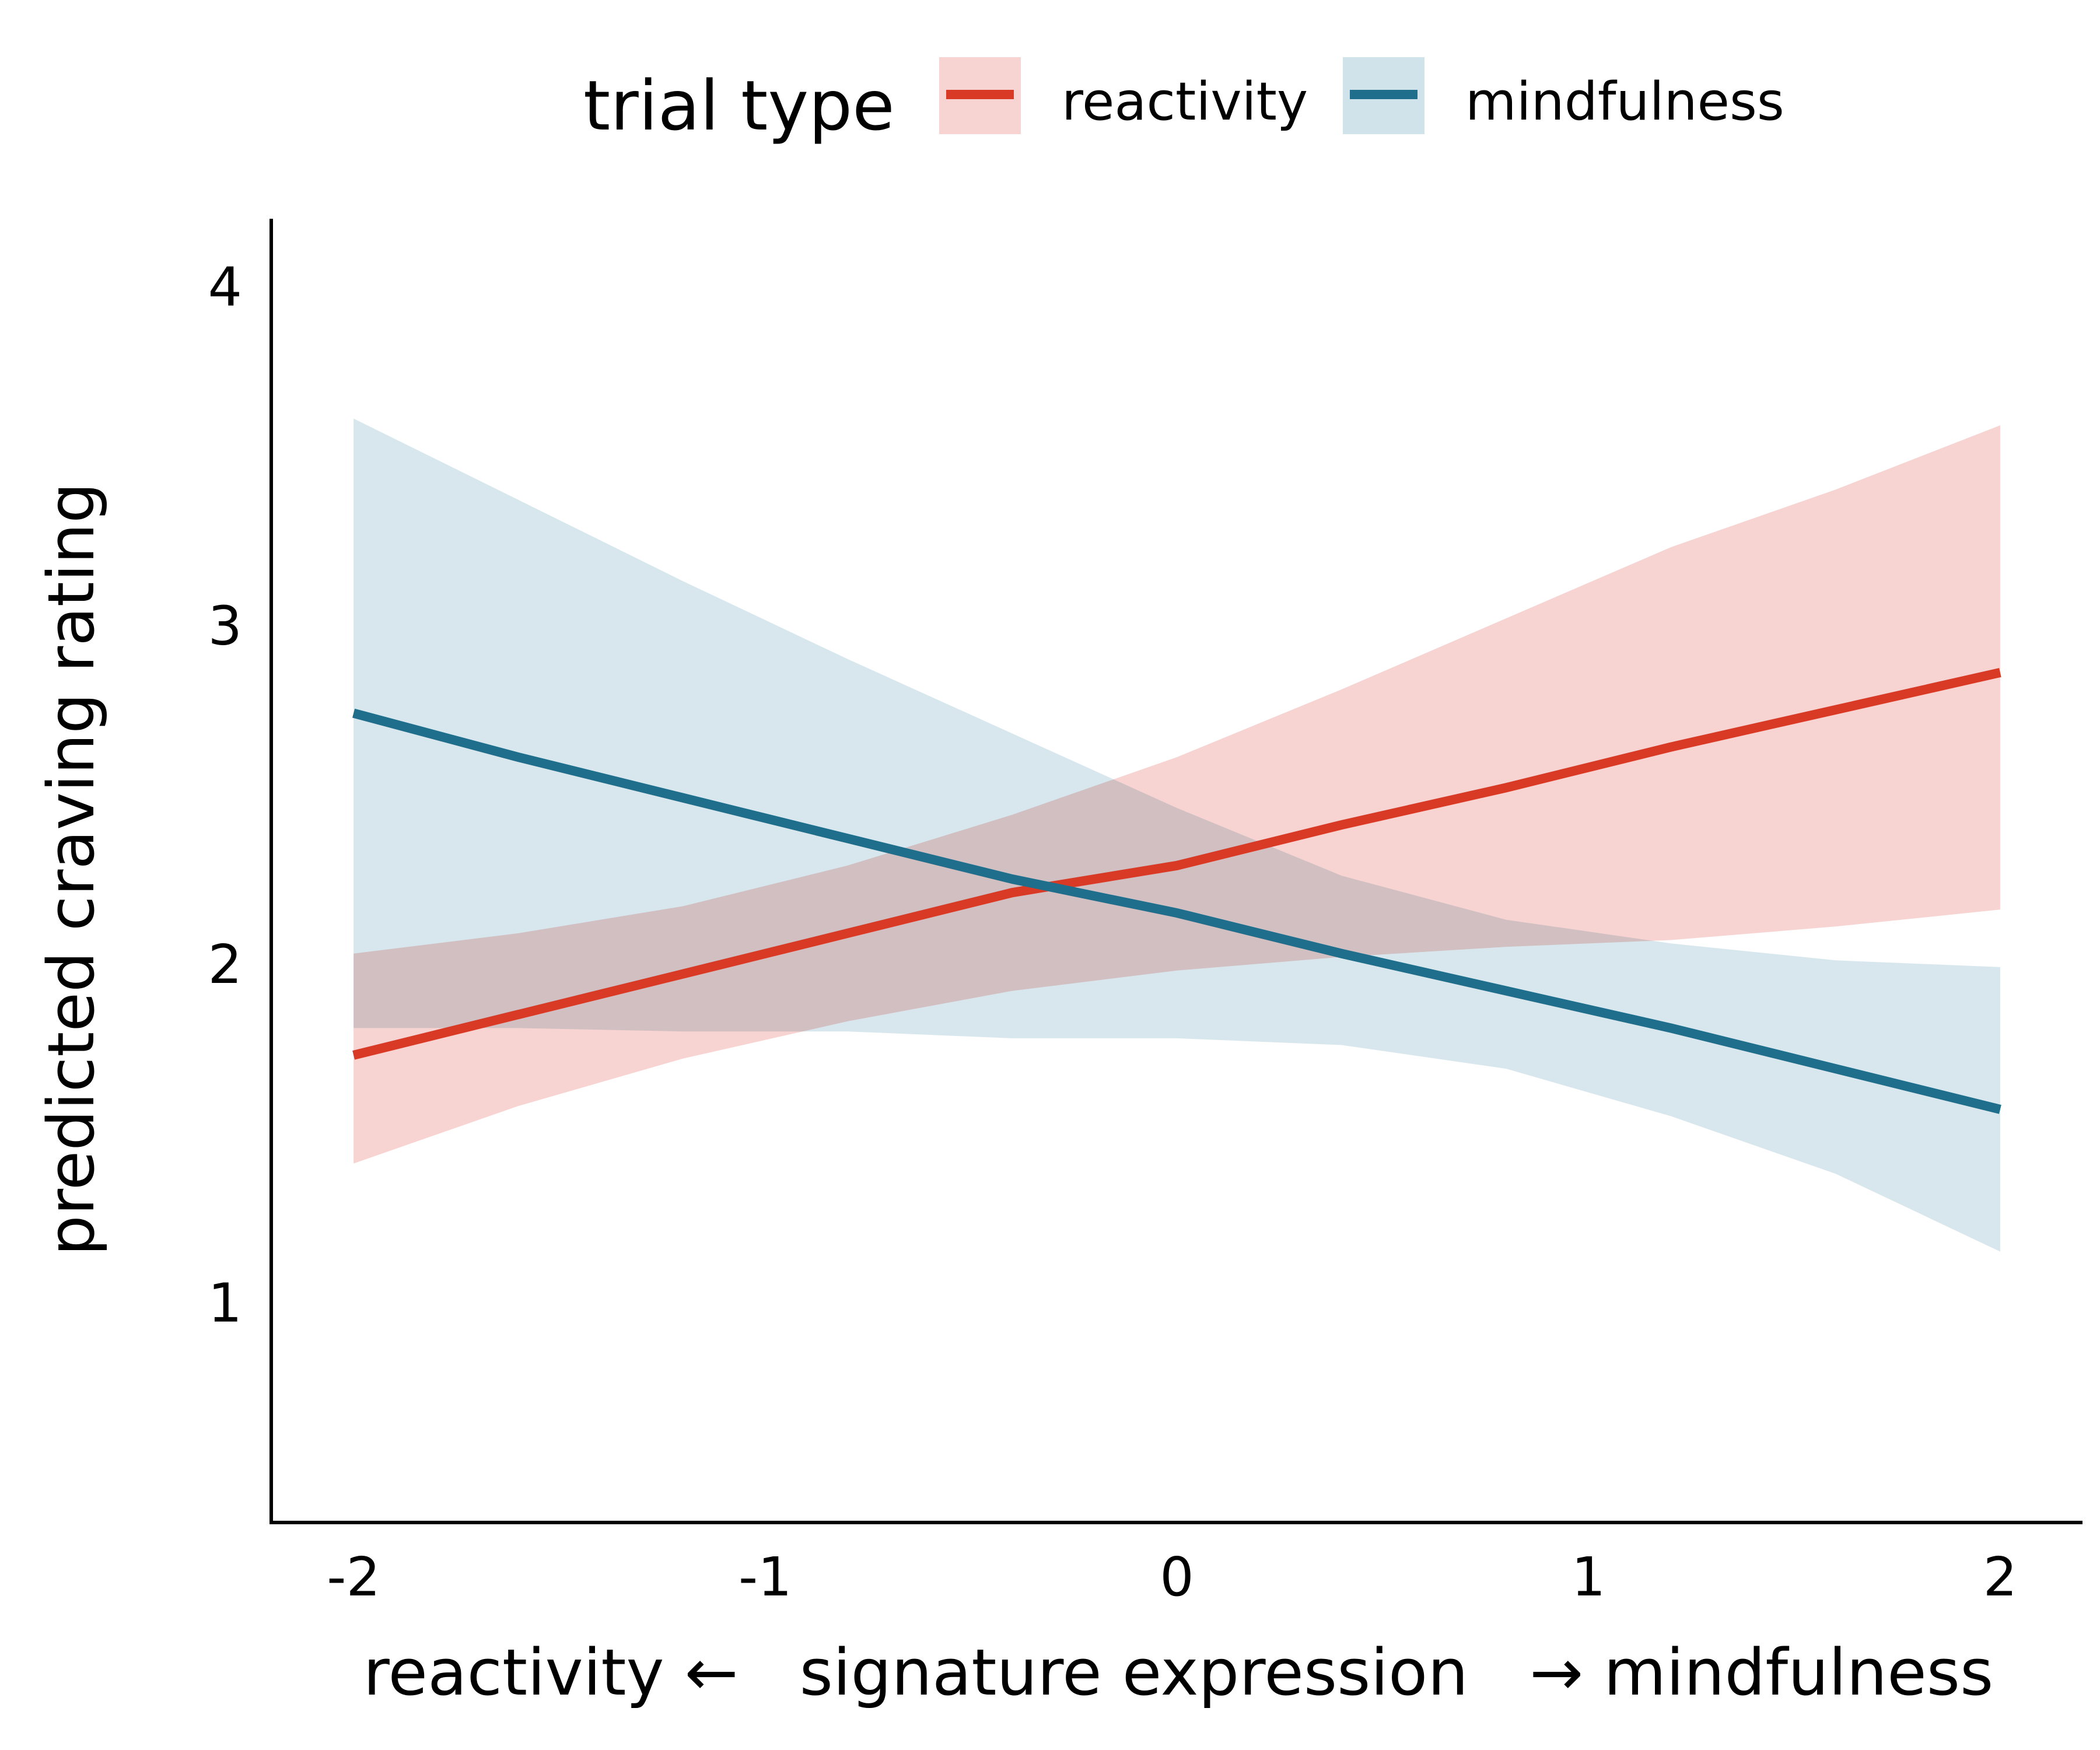 Image resolution: width=2100 pixels, height=1750 pixels. I want to click on legend-label-mindfulness: mindfulness, so click(1624, 101).